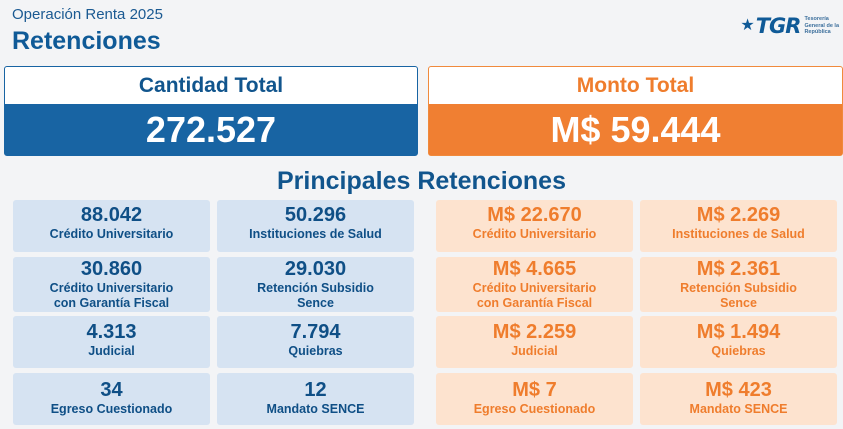  I want to click on total-count-value: 272.527, so click(211, 129).